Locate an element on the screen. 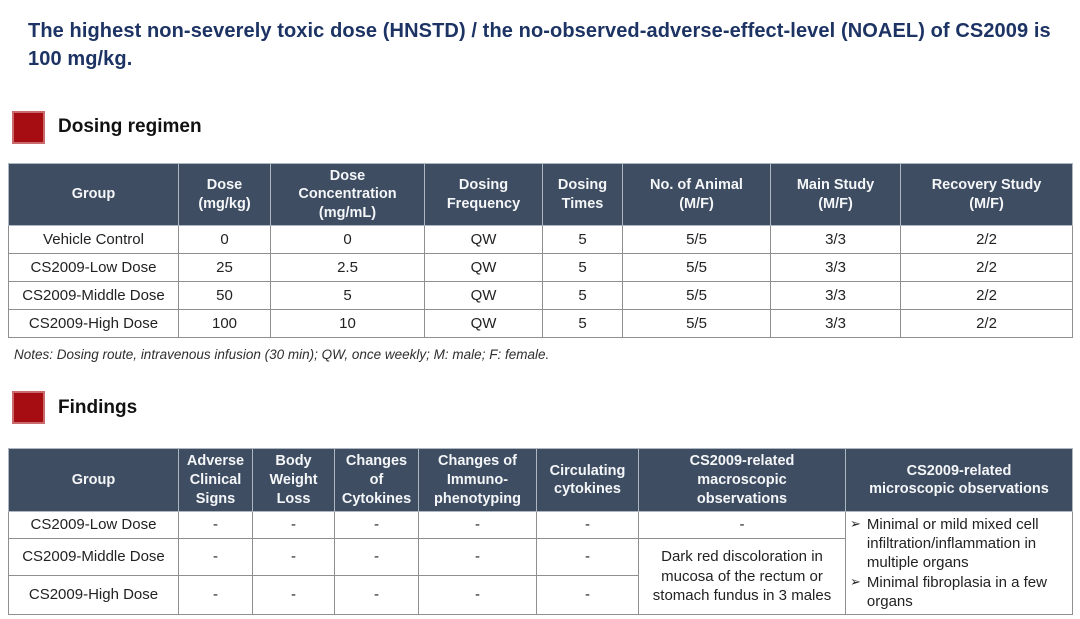  table-row-low-dose: CS2009-Low Dose 25 2.5 QW 5 5/5 3/3 2/2 is located at coordinates (540, 268).